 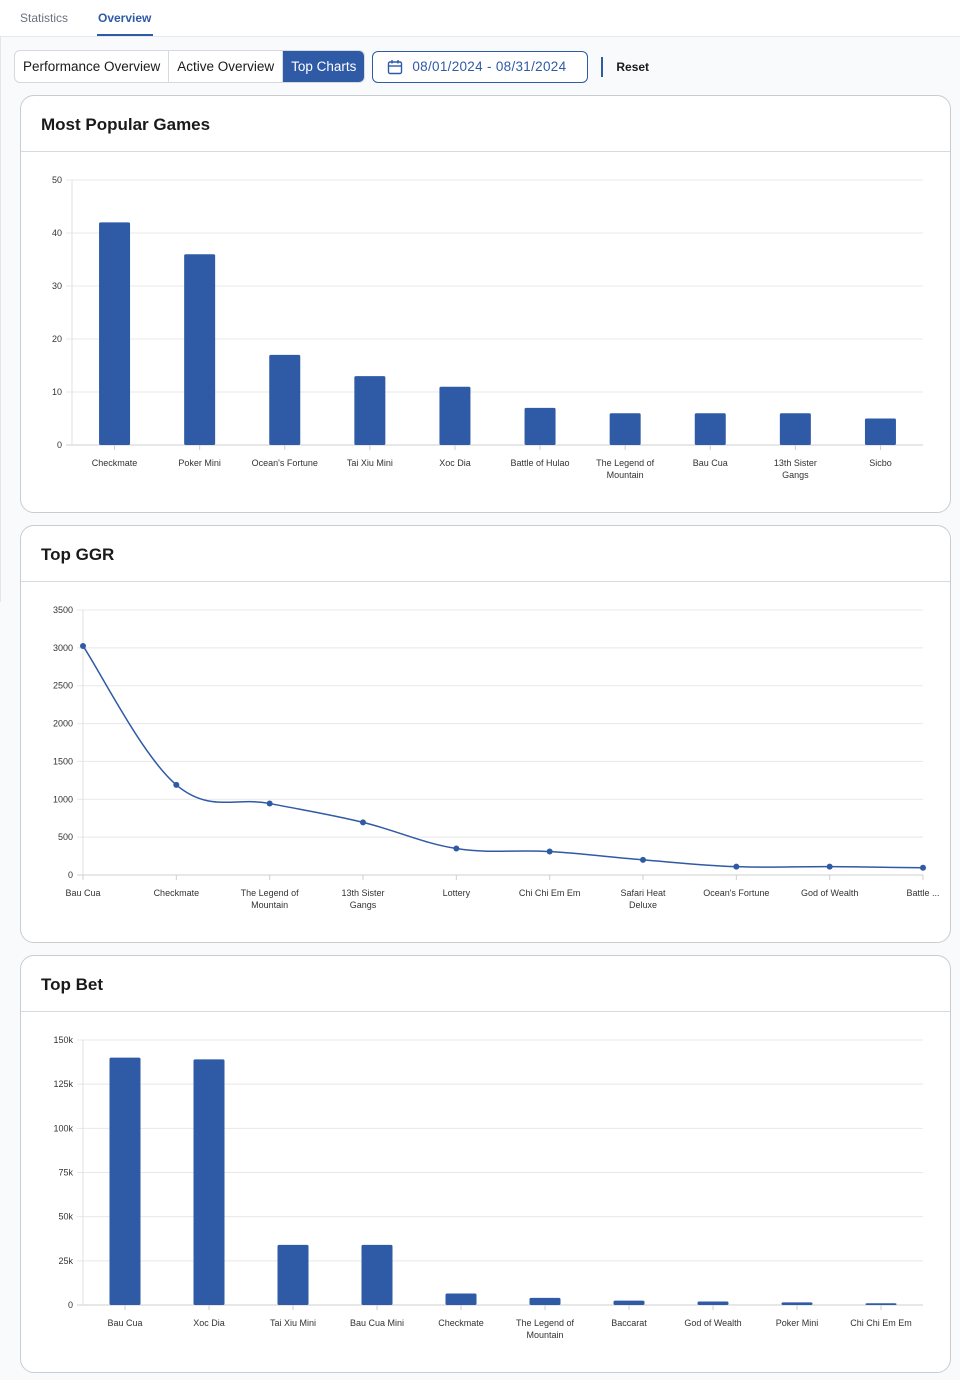 What do you see at coordinates (63, 610) in the screenshot?
I see `y-tick-label: 3500` at bounding box center [63, 610].